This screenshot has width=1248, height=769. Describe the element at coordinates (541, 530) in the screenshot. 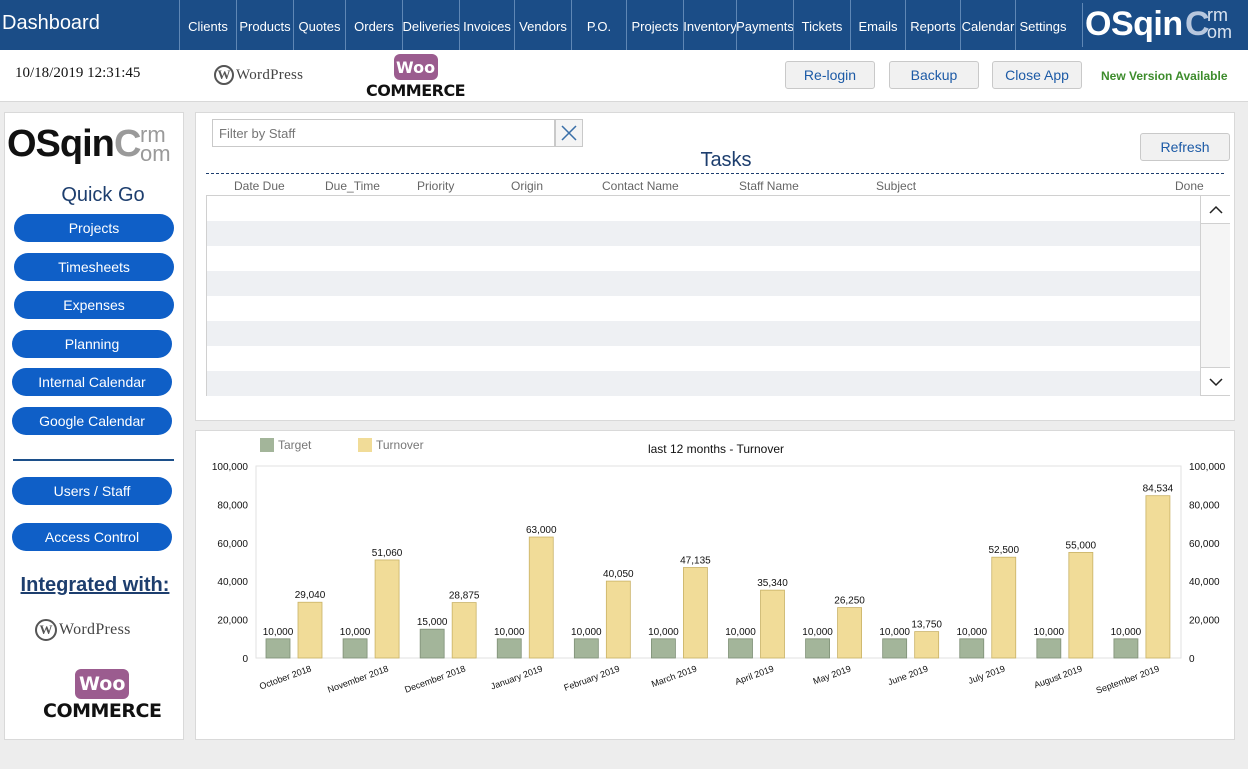

I see `data-label-turnover: 63,000` at that location.